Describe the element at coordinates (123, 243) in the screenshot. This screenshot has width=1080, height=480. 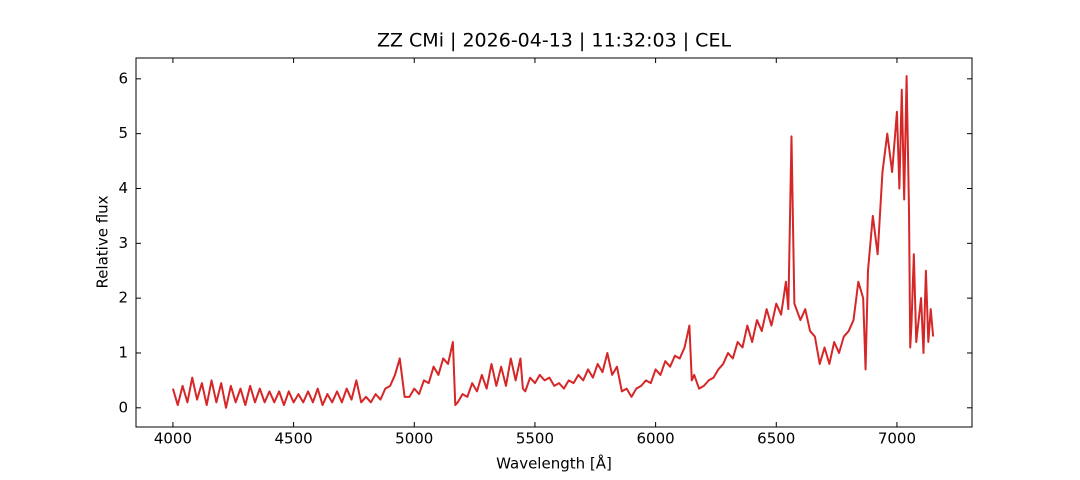
I see `y-tick-label: 3` at that location.